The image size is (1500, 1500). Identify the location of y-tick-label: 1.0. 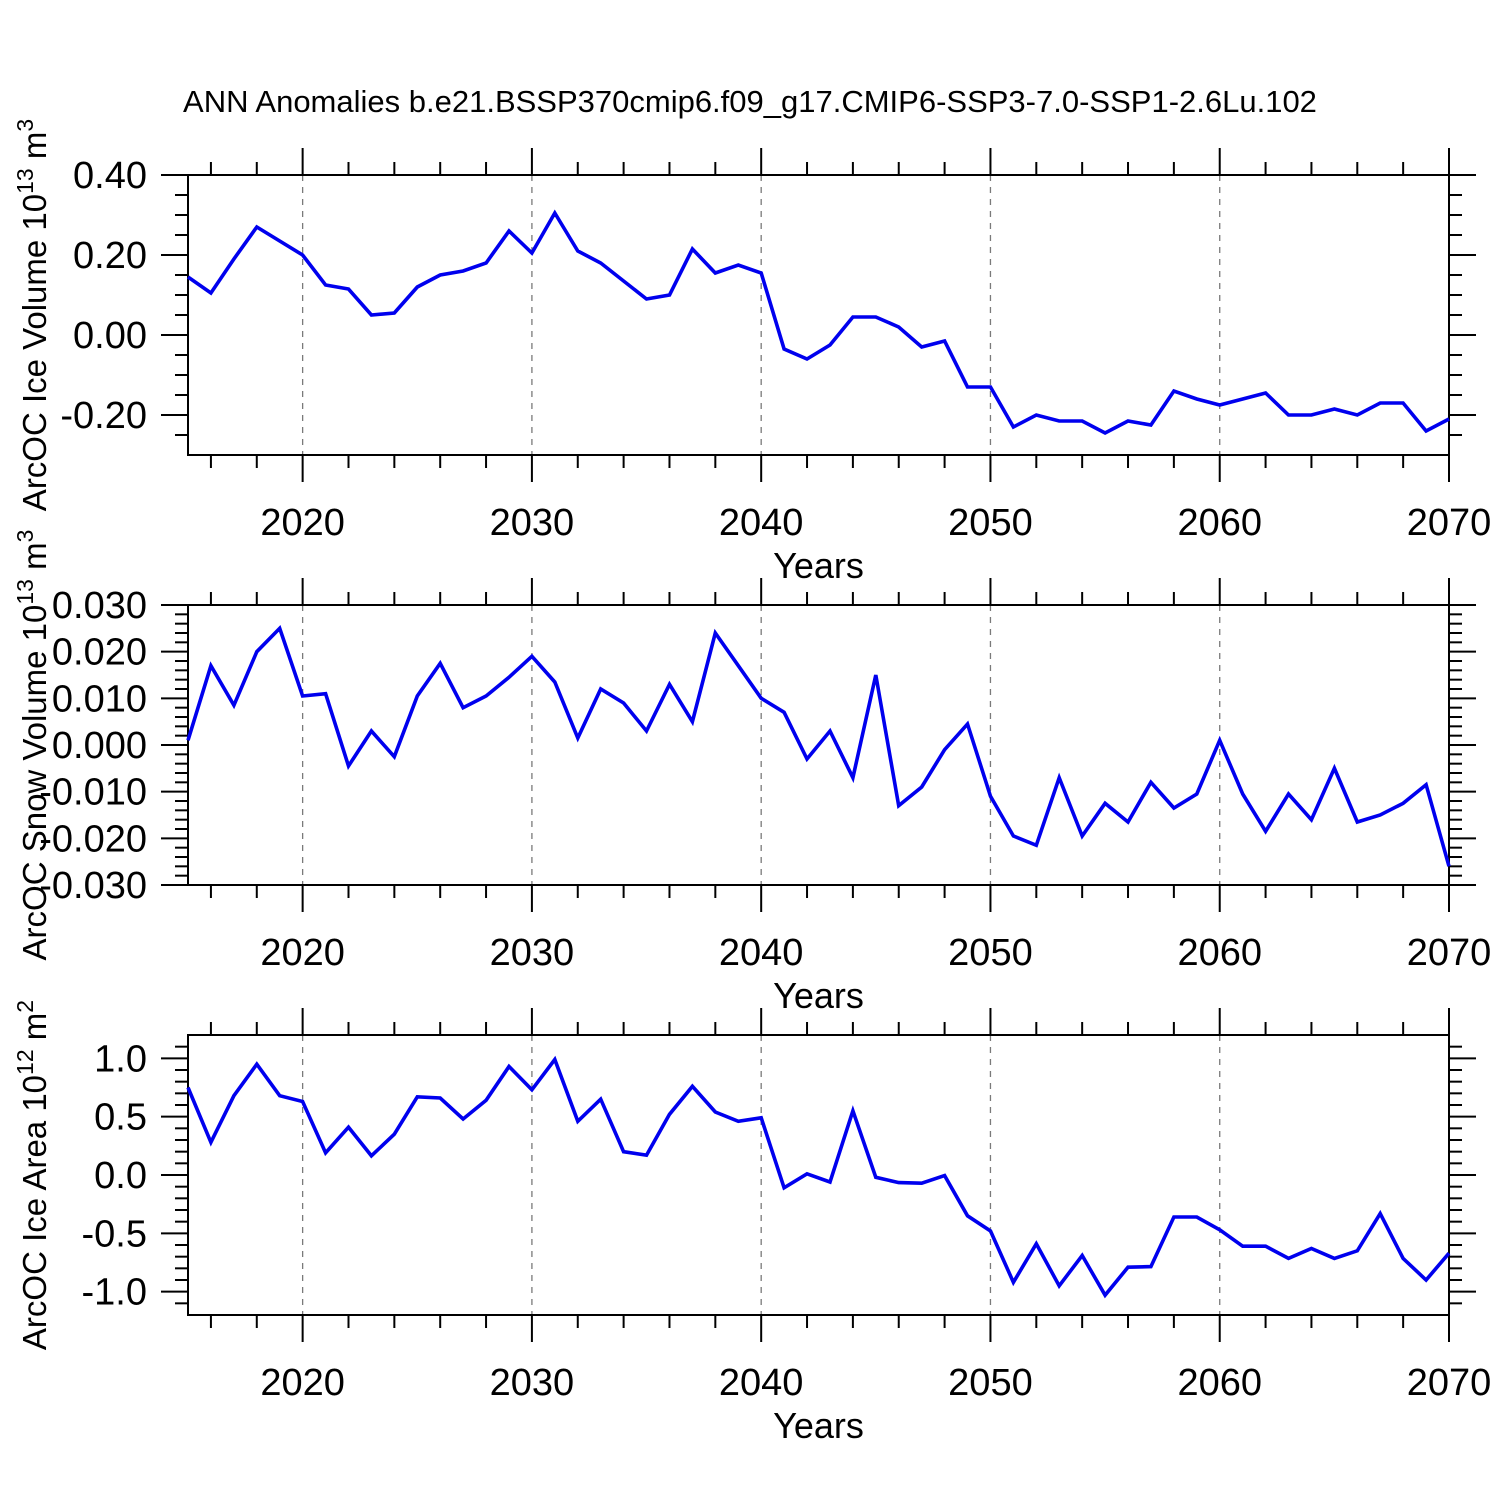
(120, 1059).